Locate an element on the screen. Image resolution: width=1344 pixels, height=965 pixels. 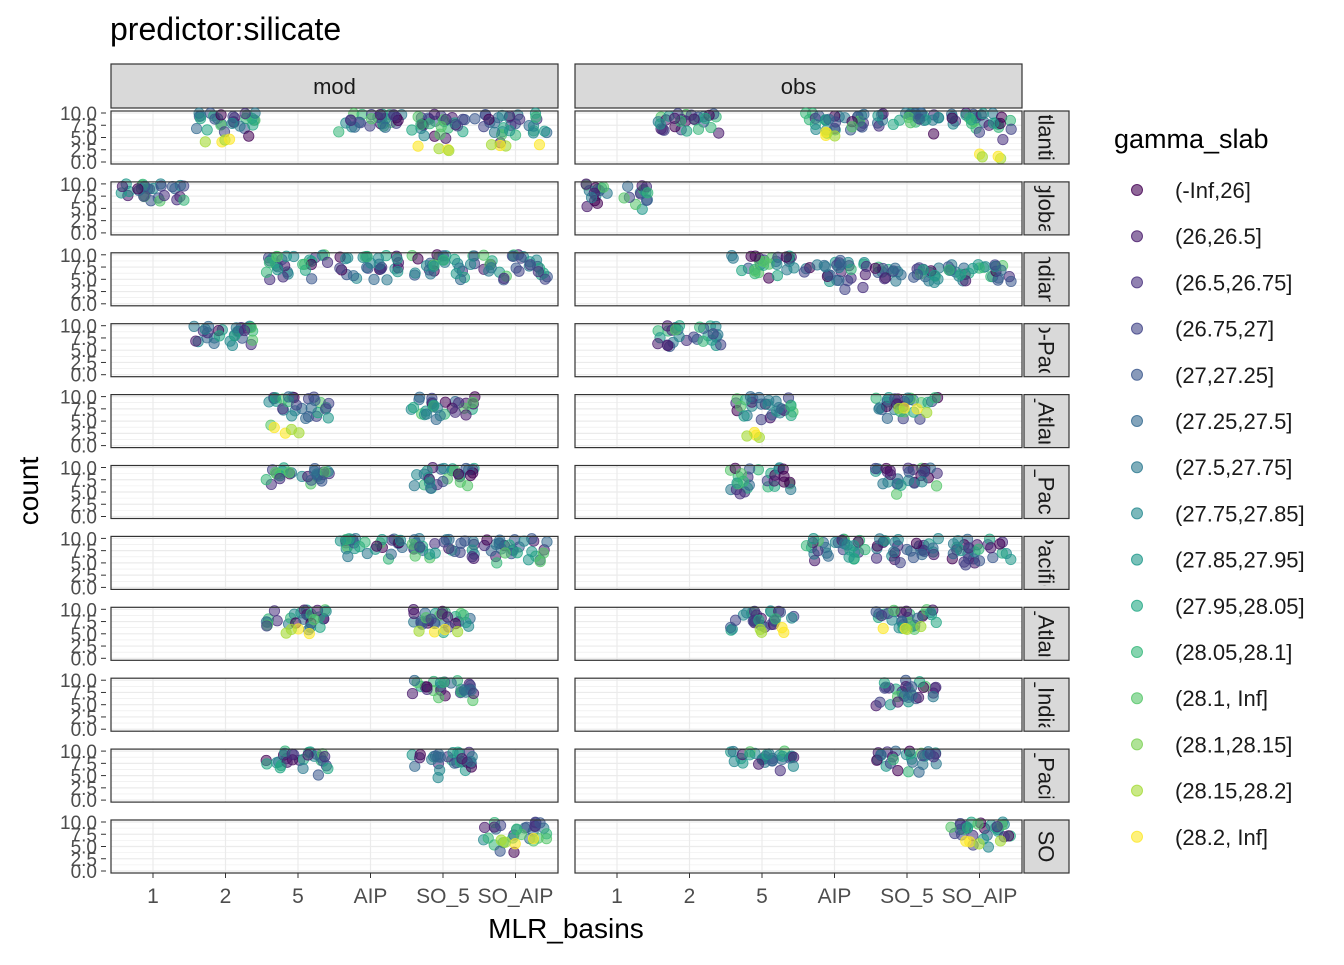
row-strip-label: globa is located at coordinates (1046, 208).